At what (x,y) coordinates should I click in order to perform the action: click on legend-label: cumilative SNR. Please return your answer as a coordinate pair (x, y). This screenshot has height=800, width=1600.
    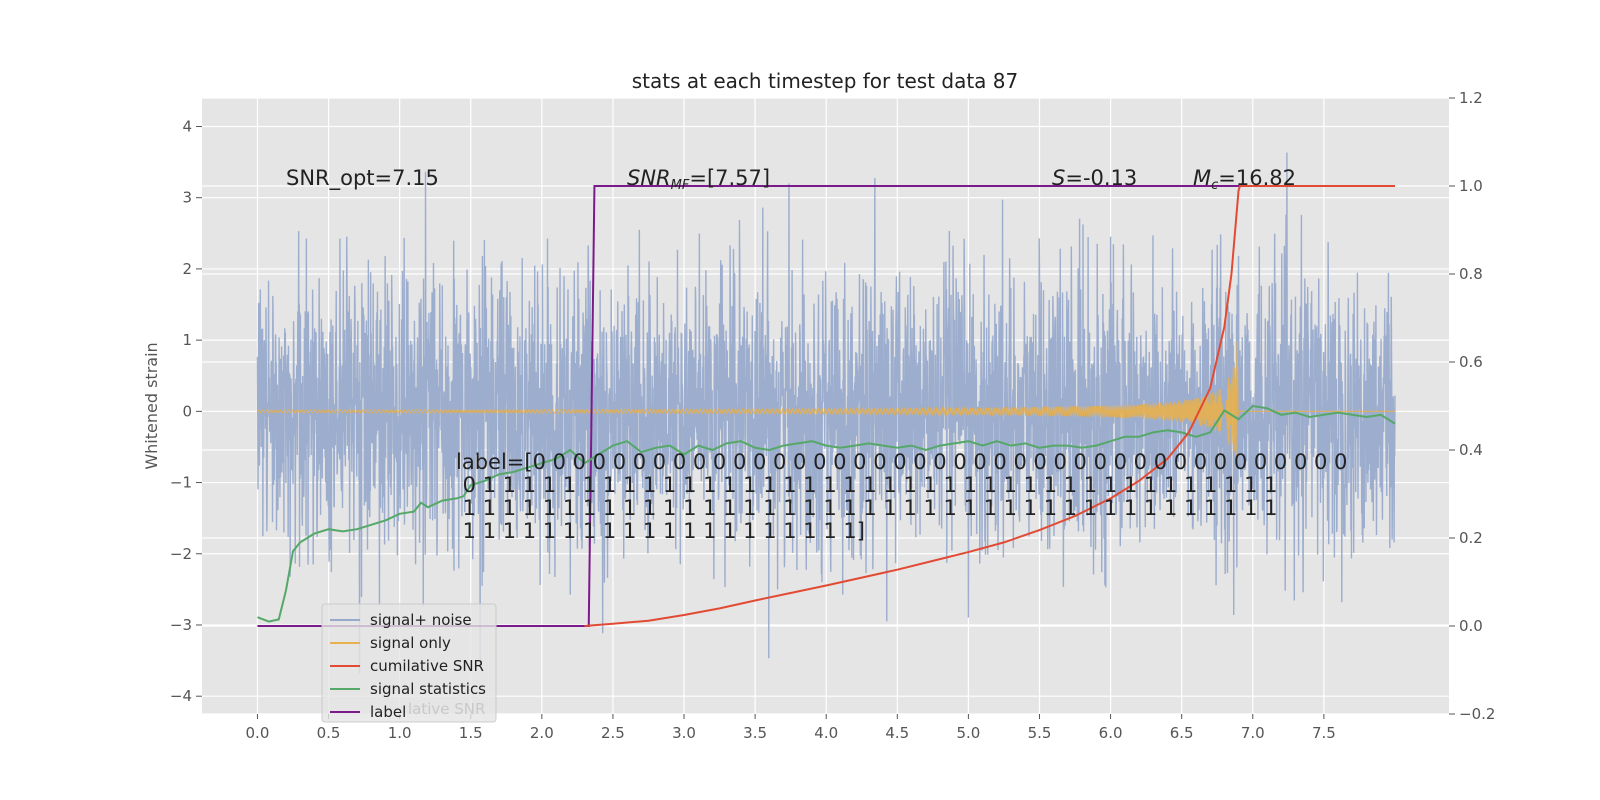
    Looking at the image, I should click on (427, 666).